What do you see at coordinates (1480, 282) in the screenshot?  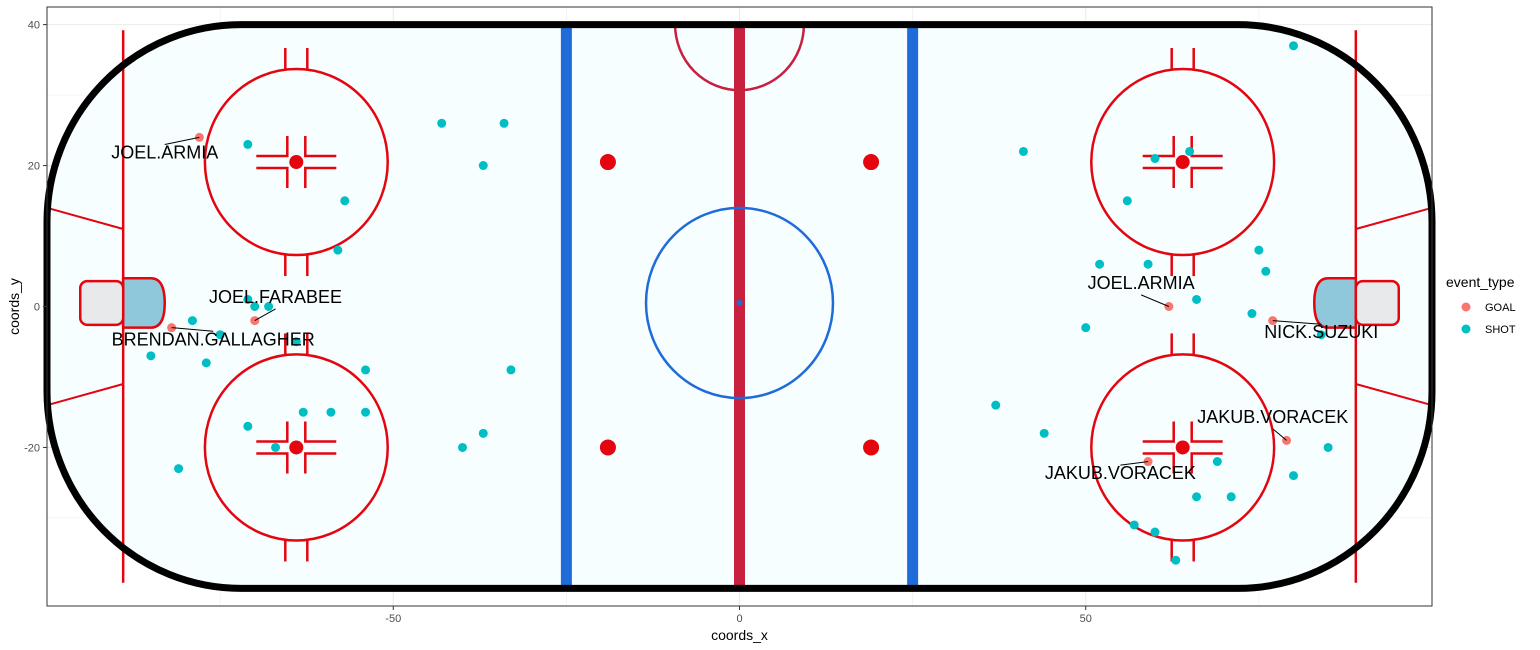 I see `legend-title: event_type` at bounding box center [1480, 282].